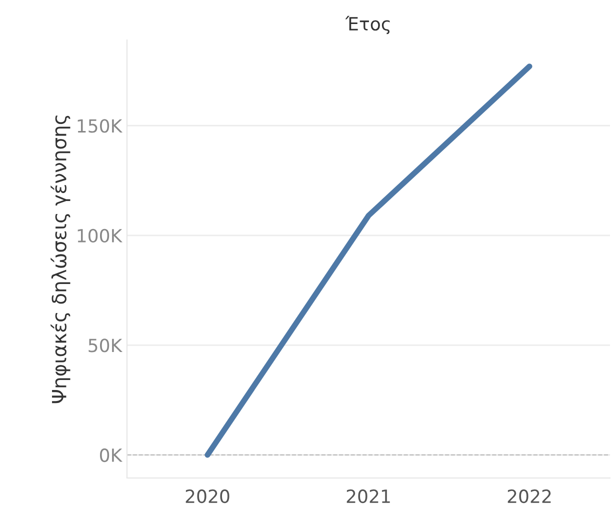 The image size is (614, 515). What do you see at coordinates (111, 455) in the screenshot?
I see `y-tick-label: 0K` at bounding box center [111, 455].